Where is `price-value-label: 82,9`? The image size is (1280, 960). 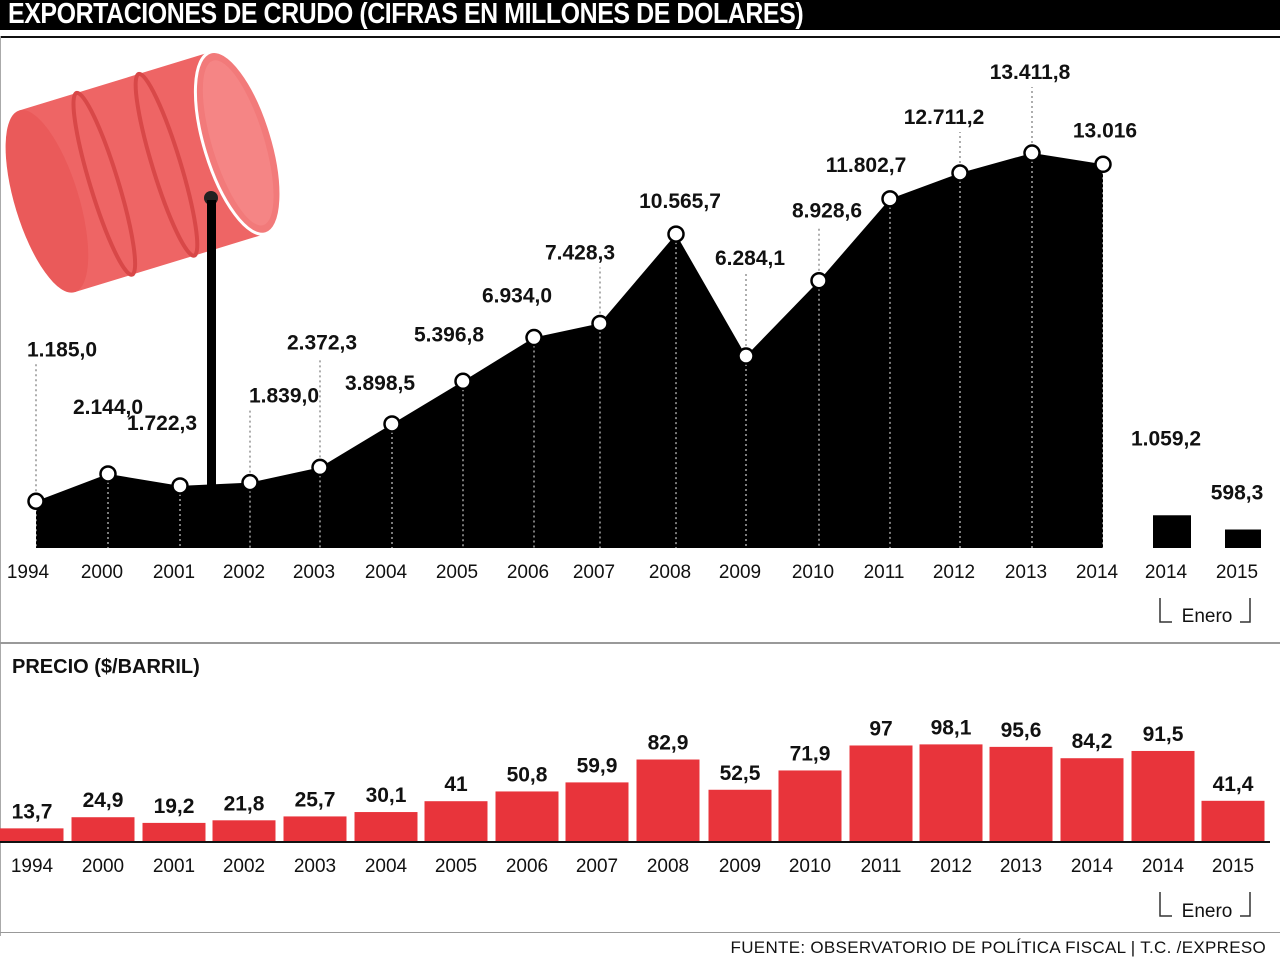
price-value-label: 82,9 is located at coordinates (668, 743).